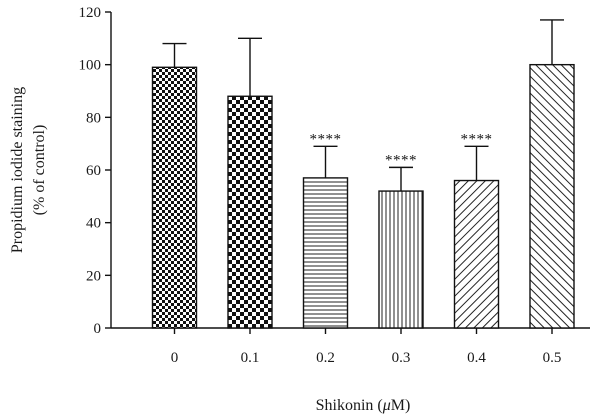 This screenshot has height=417, width=600. What do you see at coordinates (39, 170) in the screenshot?
I see `y-axis-label-line-2: (% of control)` at bounding box center [39, 170].